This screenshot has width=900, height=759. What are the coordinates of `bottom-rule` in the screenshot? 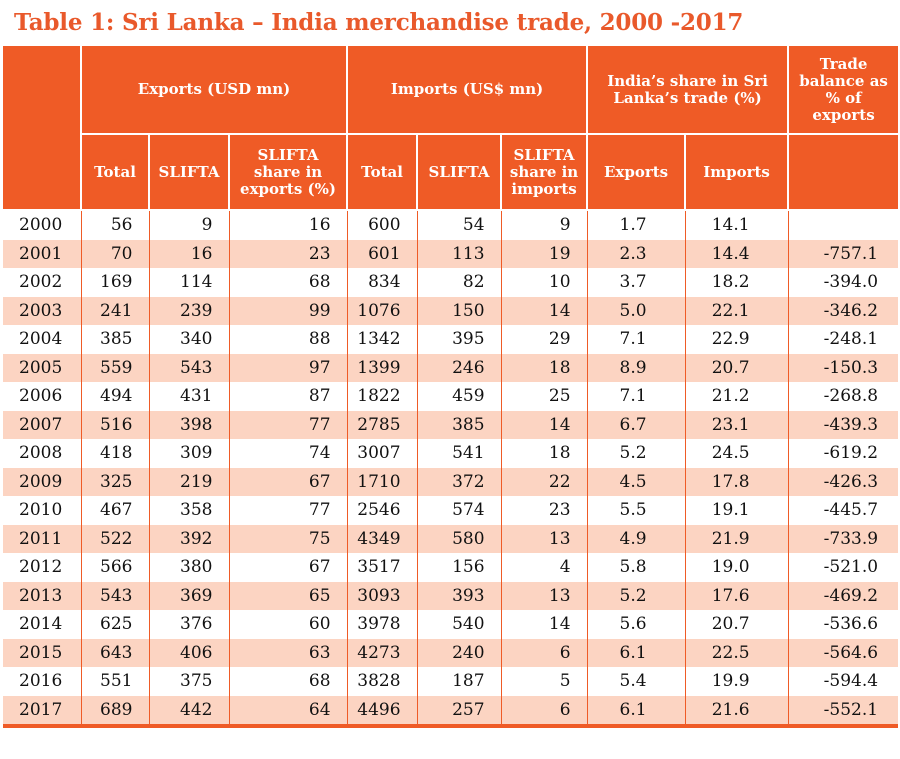 It's located at (450, 726).